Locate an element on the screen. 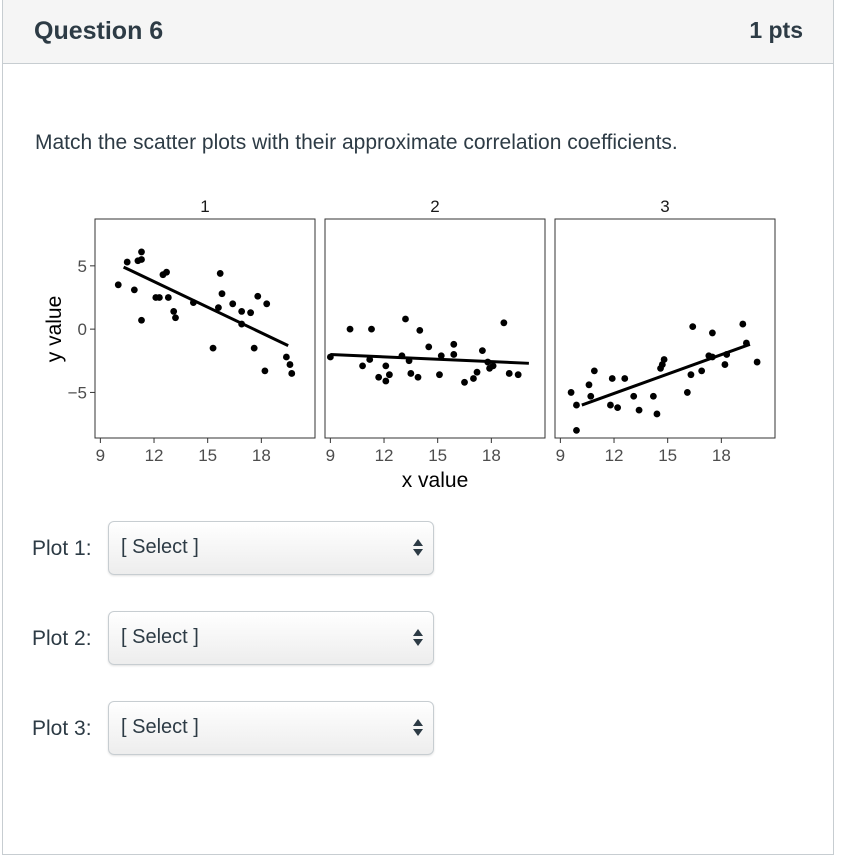 Image resolution: width=860 pixels, height=860 pixels. y-axis-label: y value is located at coordinates (54, 329).